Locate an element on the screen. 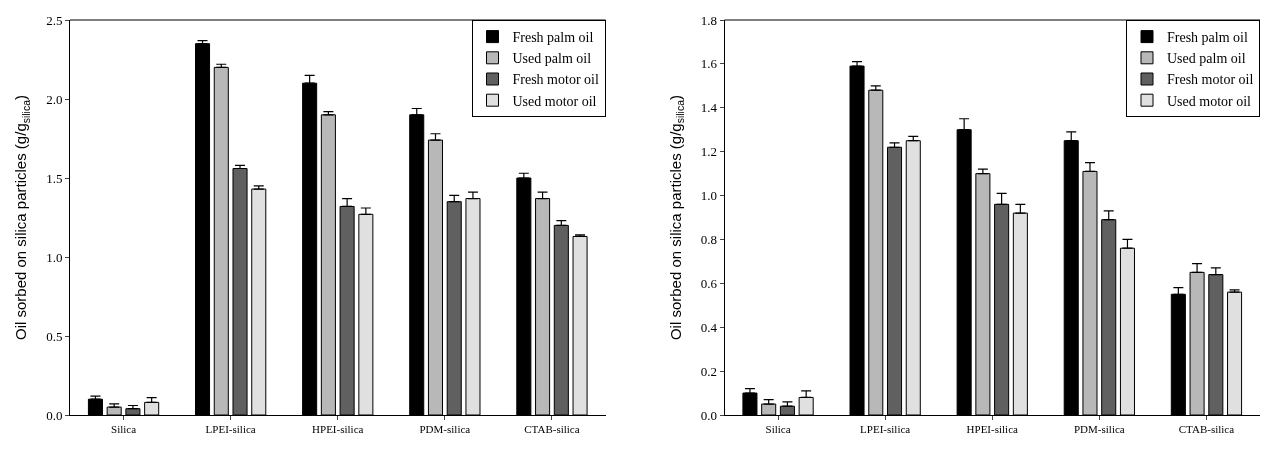  y-tick-label: 0.4 is located at coordinates (709, 327).